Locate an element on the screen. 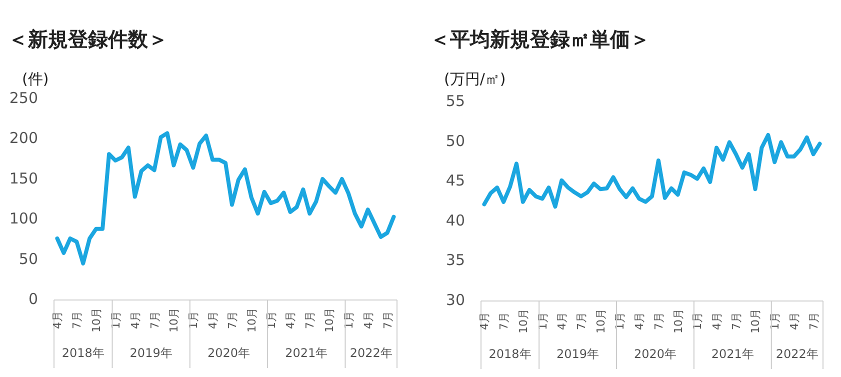 The image size is (841, 377). y-tick-label: 200 is located at coordinates (23, 138).